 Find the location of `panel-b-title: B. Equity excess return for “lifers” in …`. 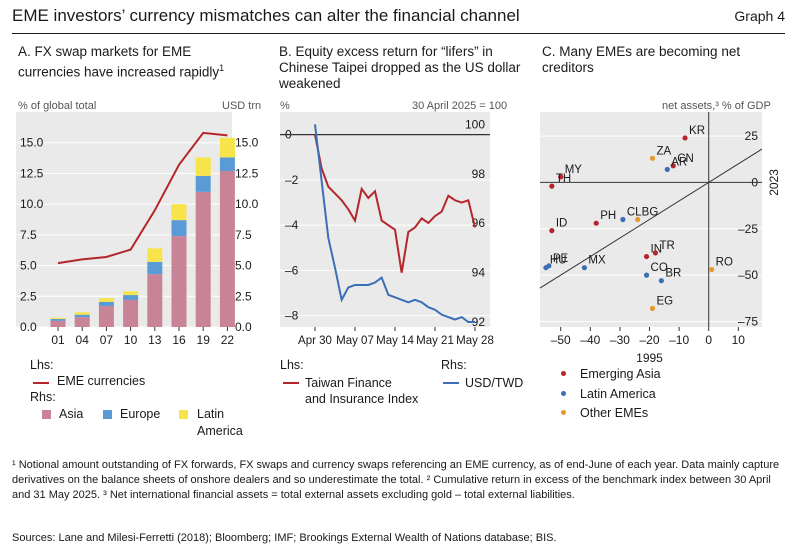

panel-b-title: B. Equity excess return for “lifers” in … is located at coordinates (400, 67).